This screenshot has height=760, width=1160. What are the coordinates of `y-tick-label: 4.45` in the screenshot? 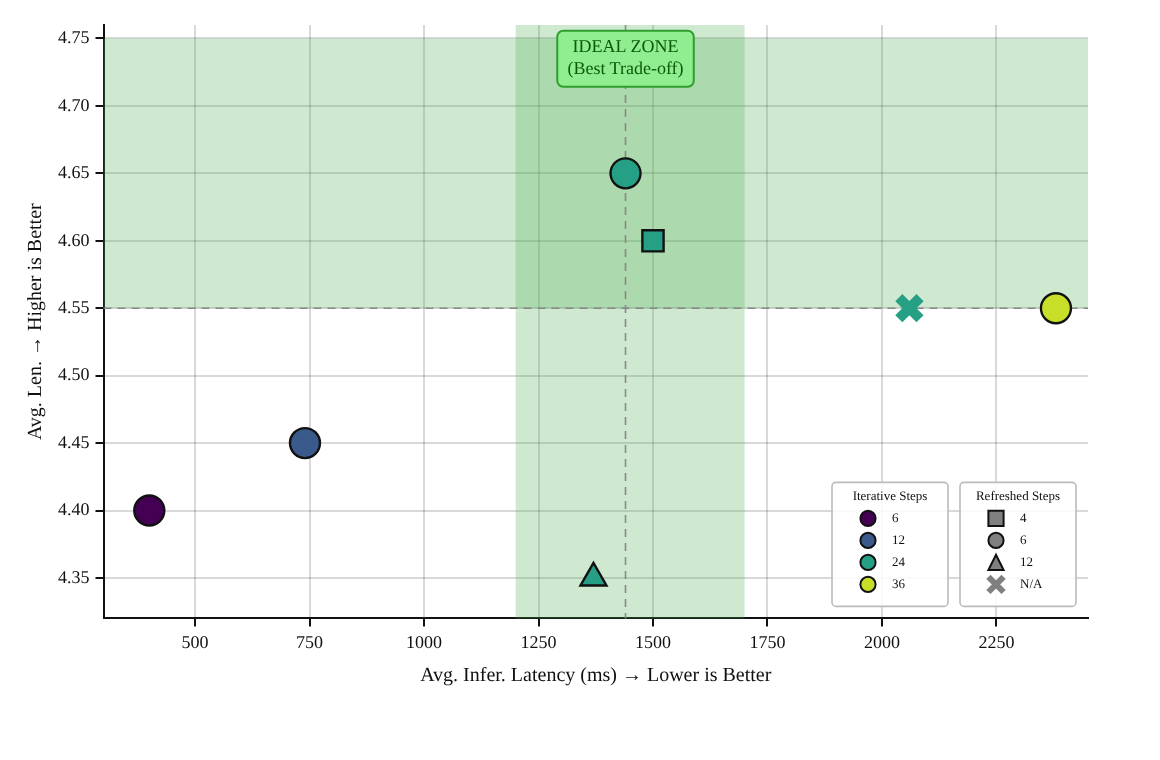 It's located at (74, 441).